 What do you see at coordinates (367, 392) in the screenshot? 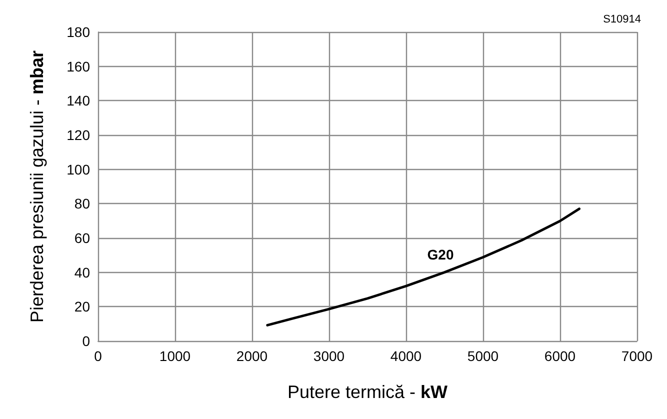
I see `x-axis-title: Putere termică - kW` at bounding box center [367, 392].